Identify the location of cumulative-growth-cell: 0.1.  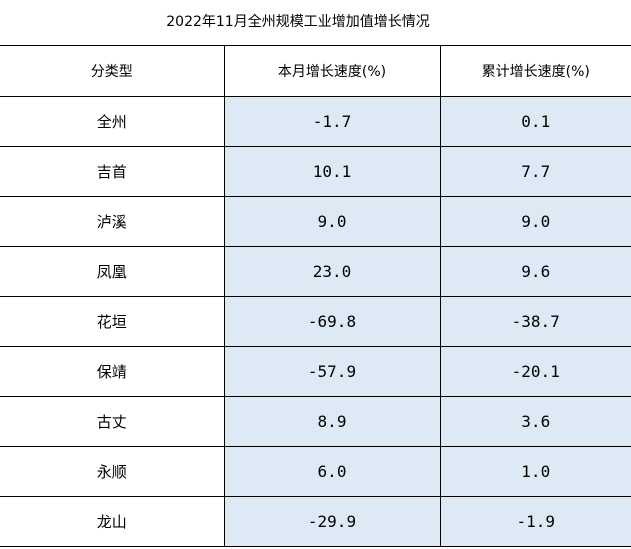
(535, 121).